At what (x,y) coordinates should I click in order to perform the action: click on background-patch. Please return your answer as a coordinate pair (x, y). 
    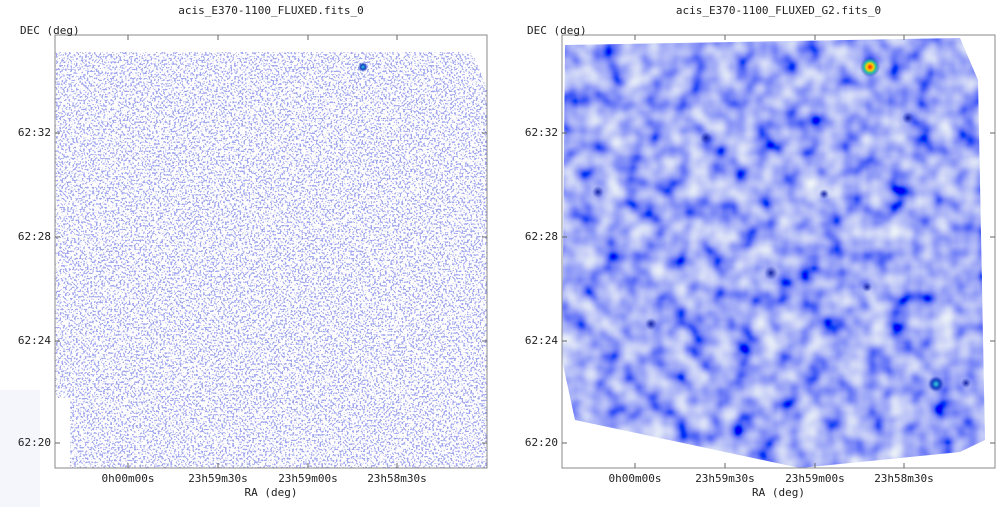
    Looking at the image, I should click on (20, 448).